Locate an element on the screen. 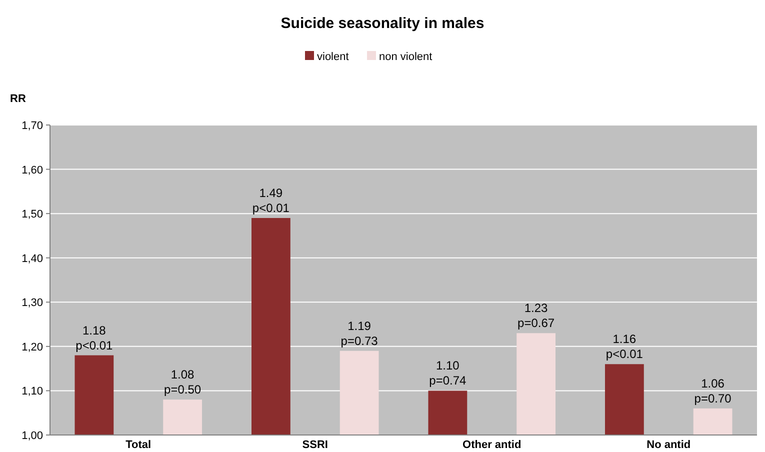 This screenshot has width=765, height=452. x-tick-label: Total is located at coordinates (139, 445).